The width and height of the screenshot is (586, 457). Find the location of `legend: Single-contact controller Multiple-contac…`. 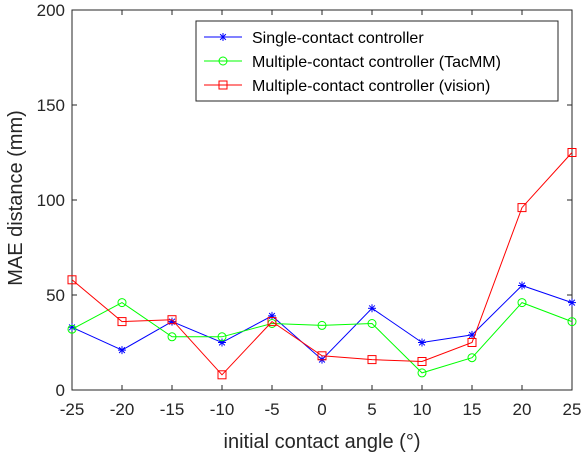

legend: Single-contact controller Multiple-contac… is located at coordinates (377, 61).